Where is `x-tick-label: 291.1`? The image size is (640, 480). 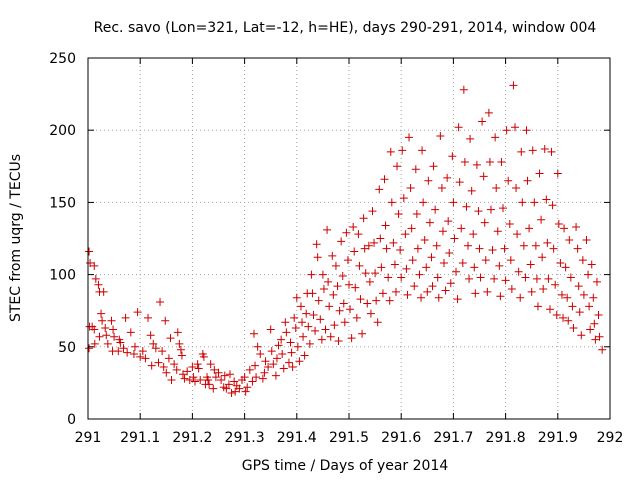 x-tick-label: 291.1 is located at coordinates (140, 438).